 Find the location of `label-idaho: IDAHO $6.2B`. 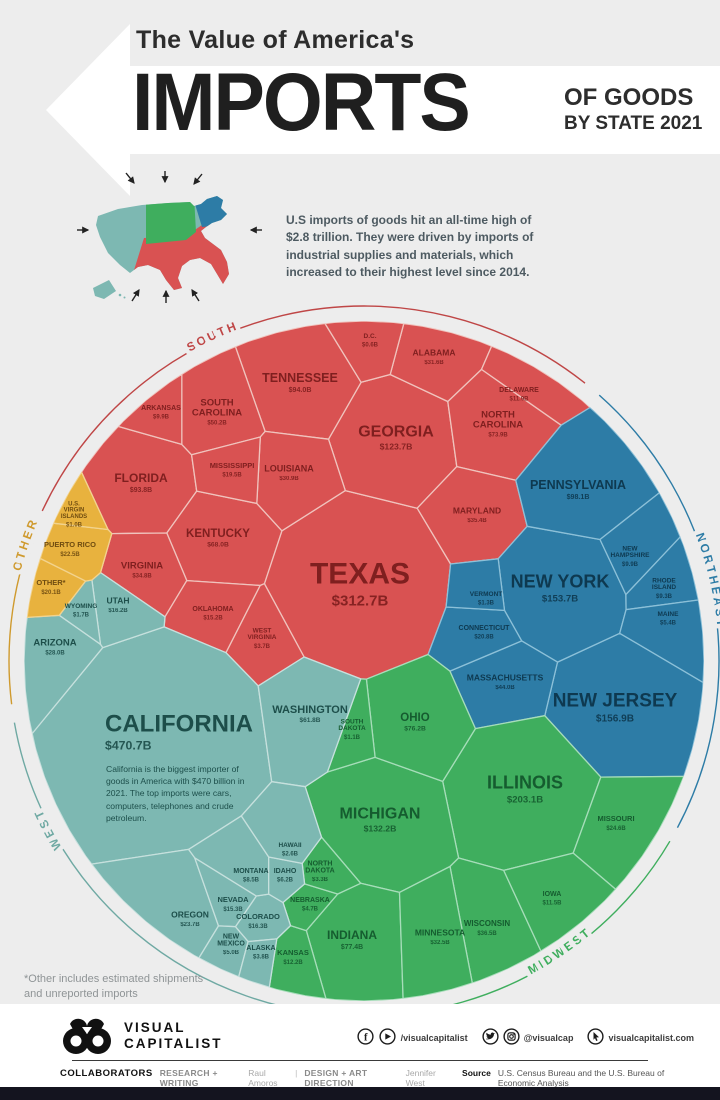

label-idaho: IDAHO $6.2B is located at coordinates (285, 876).